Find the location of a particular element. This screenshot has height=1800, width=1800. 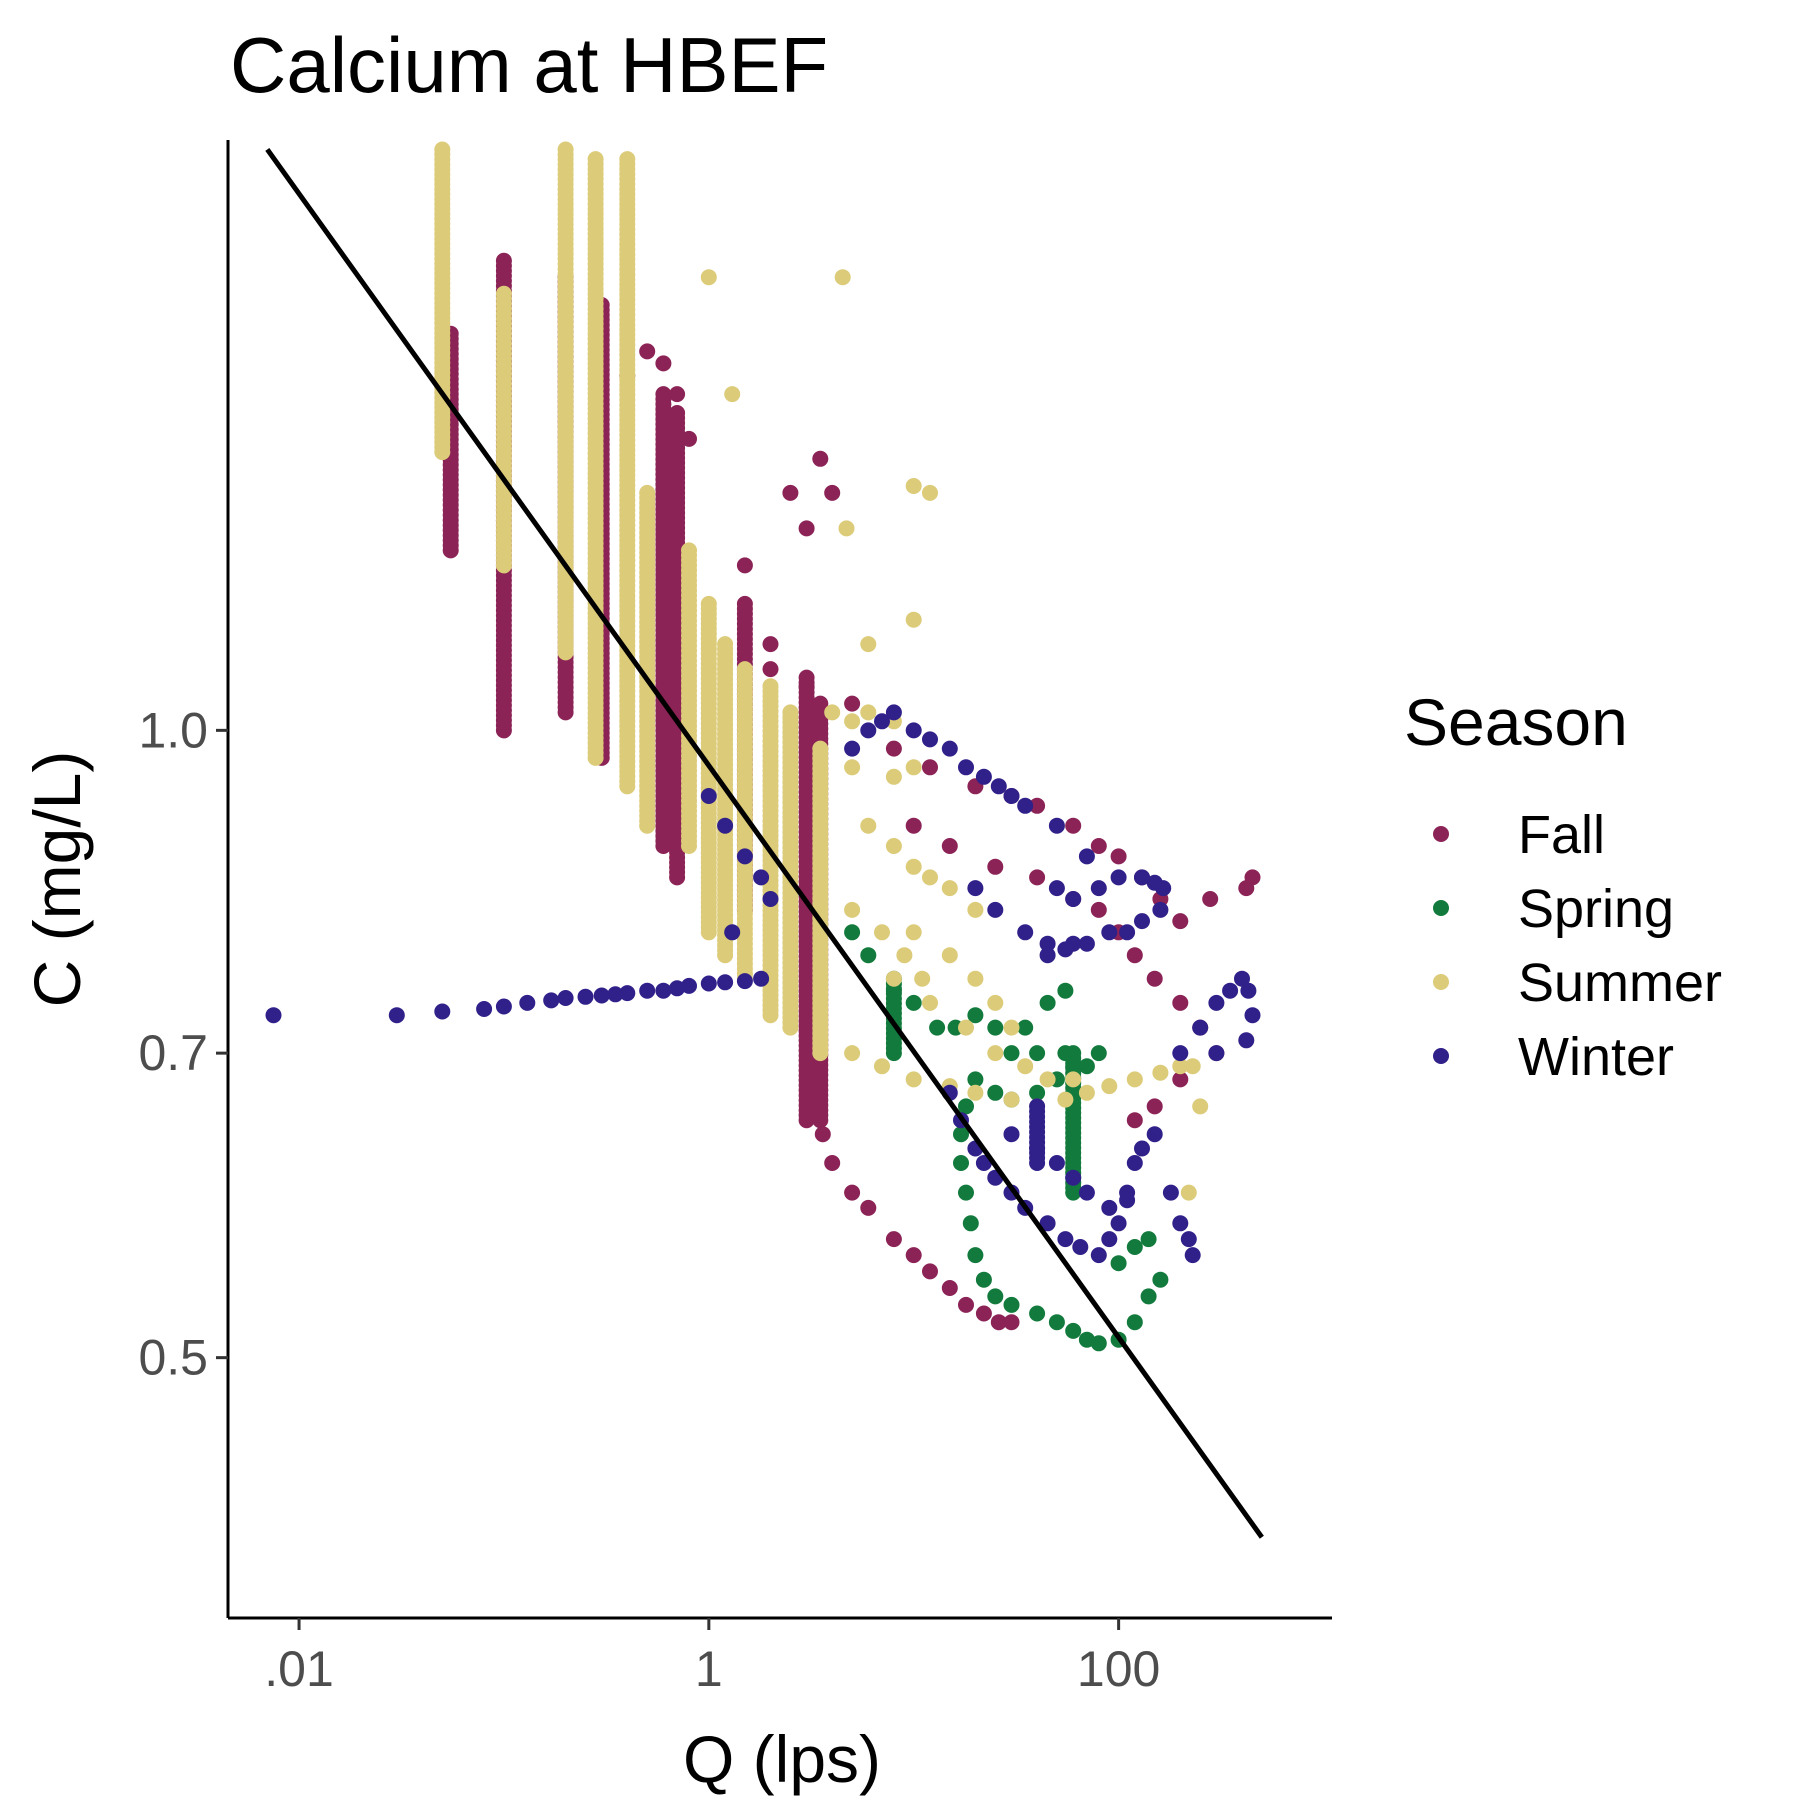

x-axis-ticks: .01 1 100 is located at coordinates (712, 1657).